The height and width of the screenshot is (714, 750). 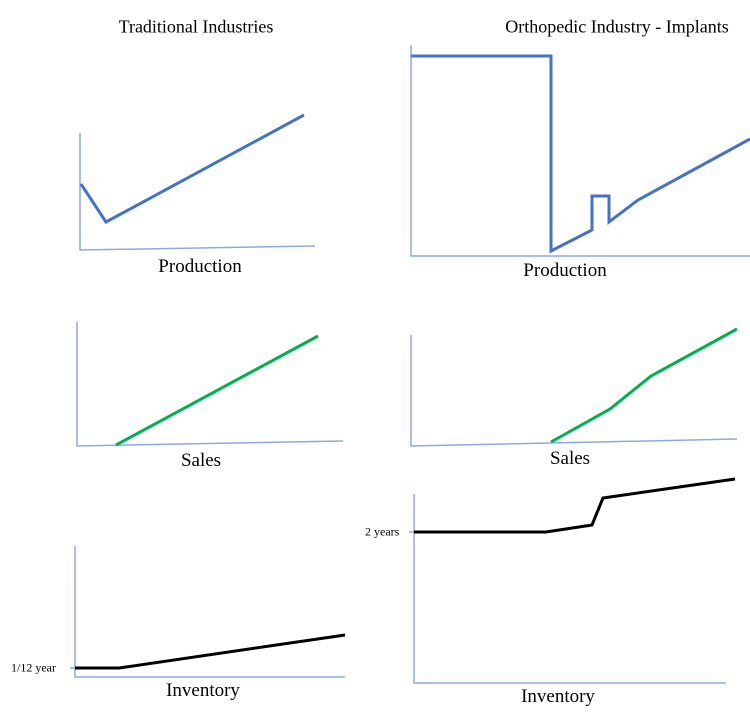 What do you see at coordinates (382, 531) in the screenshot?
I see `ortho-inventory-tick-label: 2 years` at bounding box center [382, 531].